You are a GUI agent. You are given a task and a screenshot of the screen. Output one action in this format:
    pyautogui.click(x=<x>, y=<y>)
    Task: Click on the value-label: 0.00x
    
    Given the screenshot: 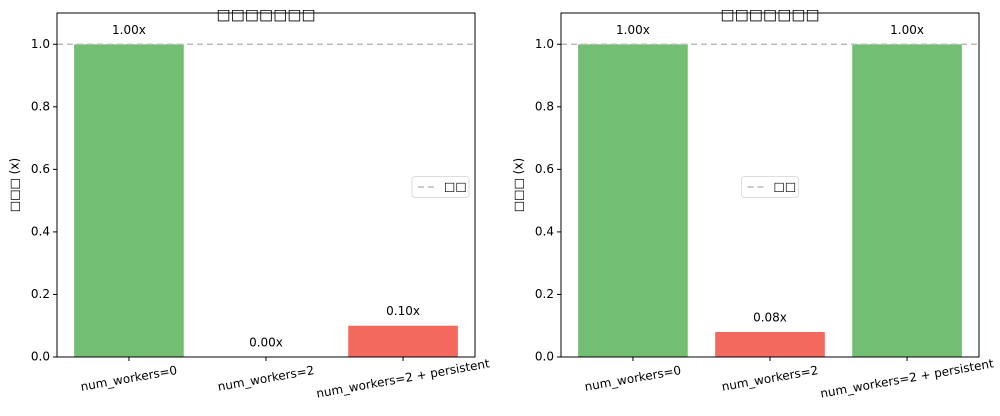 What is the action you would take?
    pyautogui.click(x=266, y=343)
    